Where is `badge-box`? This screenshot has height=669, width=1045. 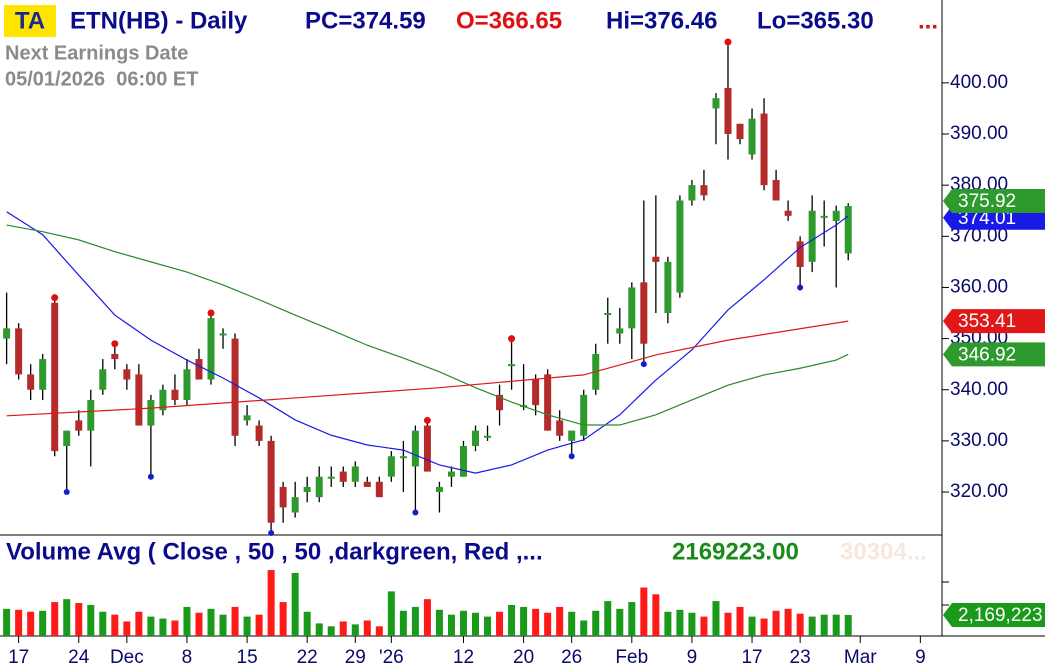
badge-box is located at coordinates (30, 21).